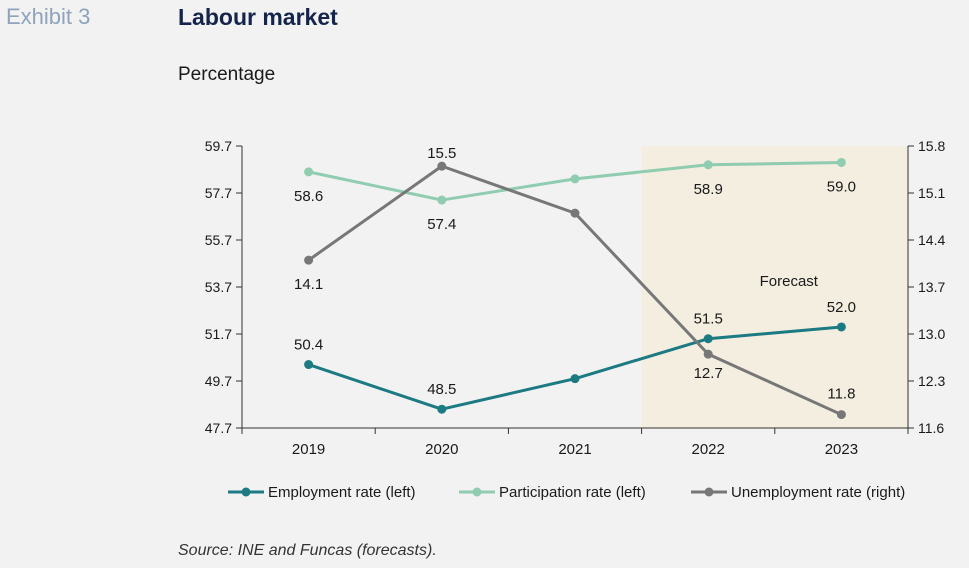  I want to click on x-tick-label: 2021, so click(574, 449).